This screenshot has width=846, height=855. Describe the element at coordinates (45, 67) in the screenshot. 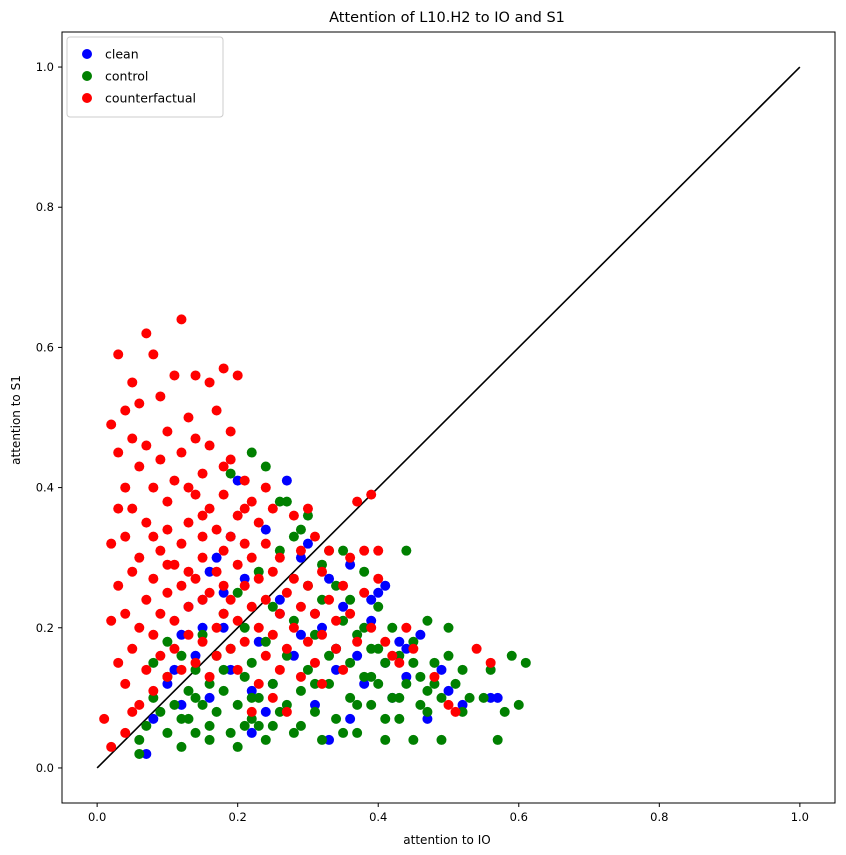

I see `y-tick-label: 1.0` at that location.